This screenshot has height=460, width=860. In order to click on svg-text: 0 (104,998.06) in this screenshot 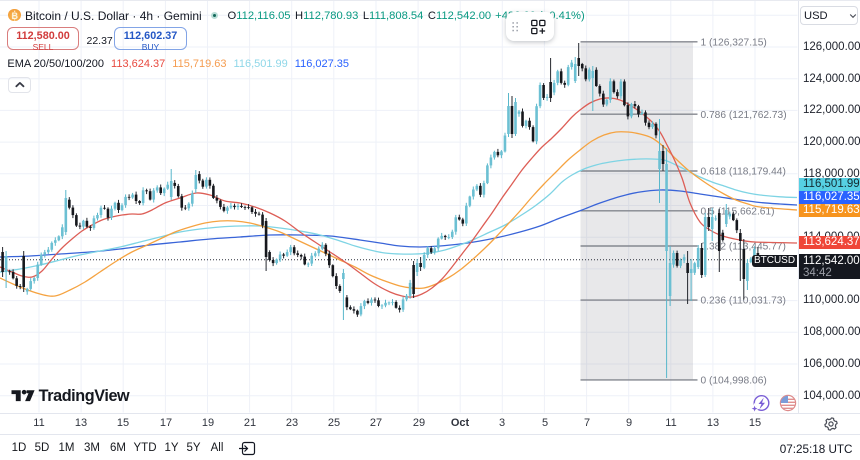, I will do `click(734, 381)`.